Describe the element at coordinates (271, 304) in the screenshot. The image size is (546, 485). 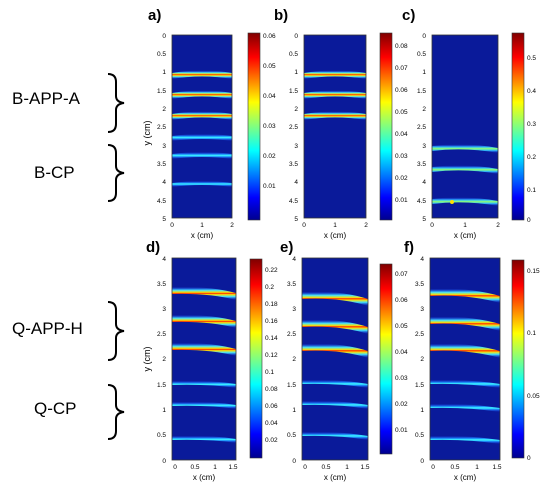
I see `colorbar-tick: 0.18` at that location.